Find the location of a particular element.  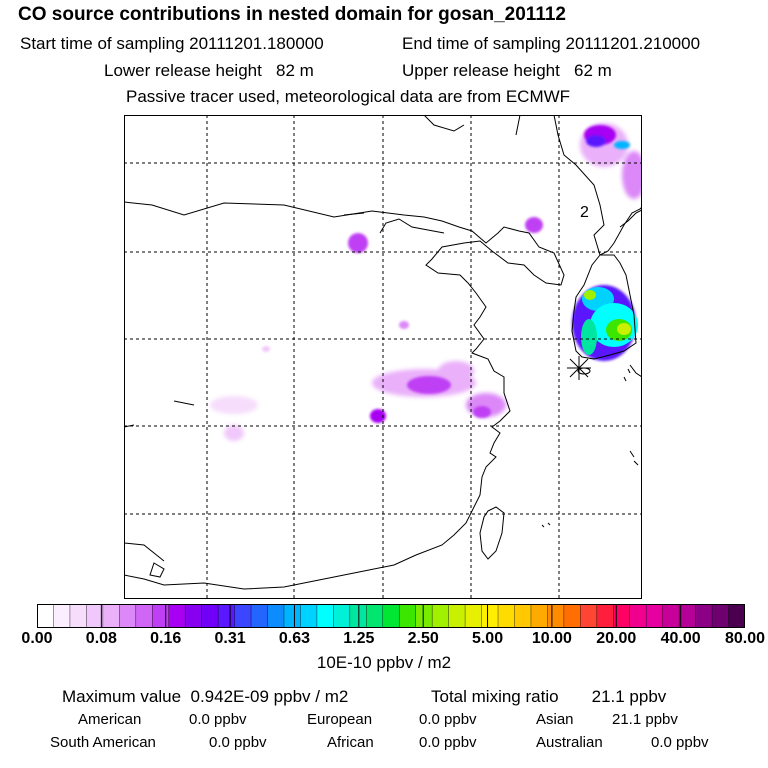

end-time: End time of sampling 20111201.210000 is located at coordinates (551, 44).